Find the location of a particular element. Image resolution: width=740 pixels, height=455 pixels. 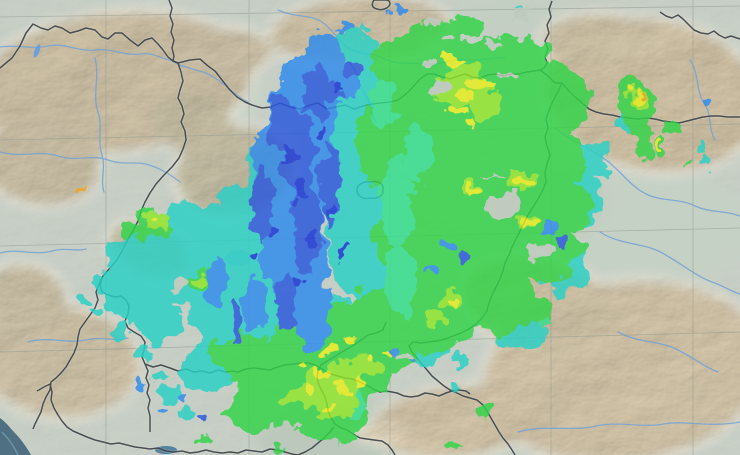

radar-cell-l is located at coordinates (196, 280).